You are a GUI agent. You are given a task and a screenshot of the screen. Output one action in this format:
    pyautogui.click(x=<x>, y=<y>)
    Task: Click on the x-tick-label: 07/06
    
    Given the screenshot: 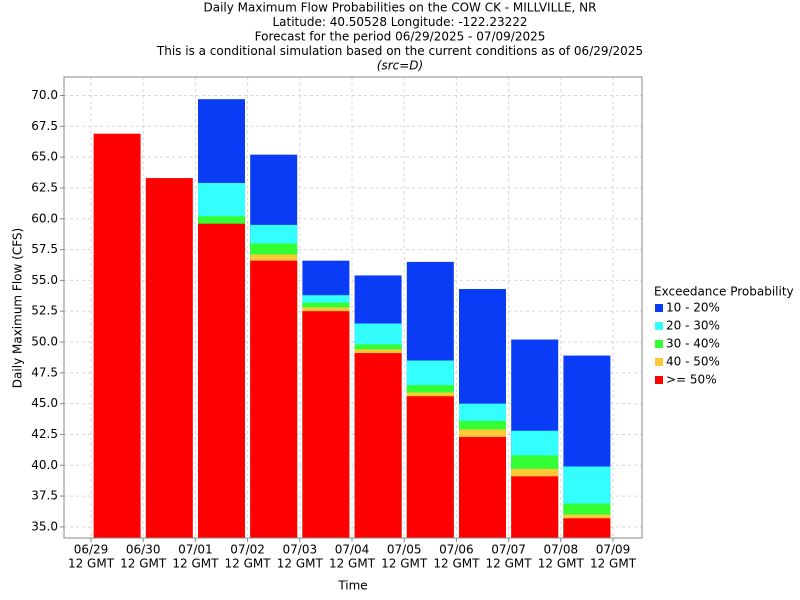 What is the action you would take?
    pyautogui.click(x=456, y=550)
    